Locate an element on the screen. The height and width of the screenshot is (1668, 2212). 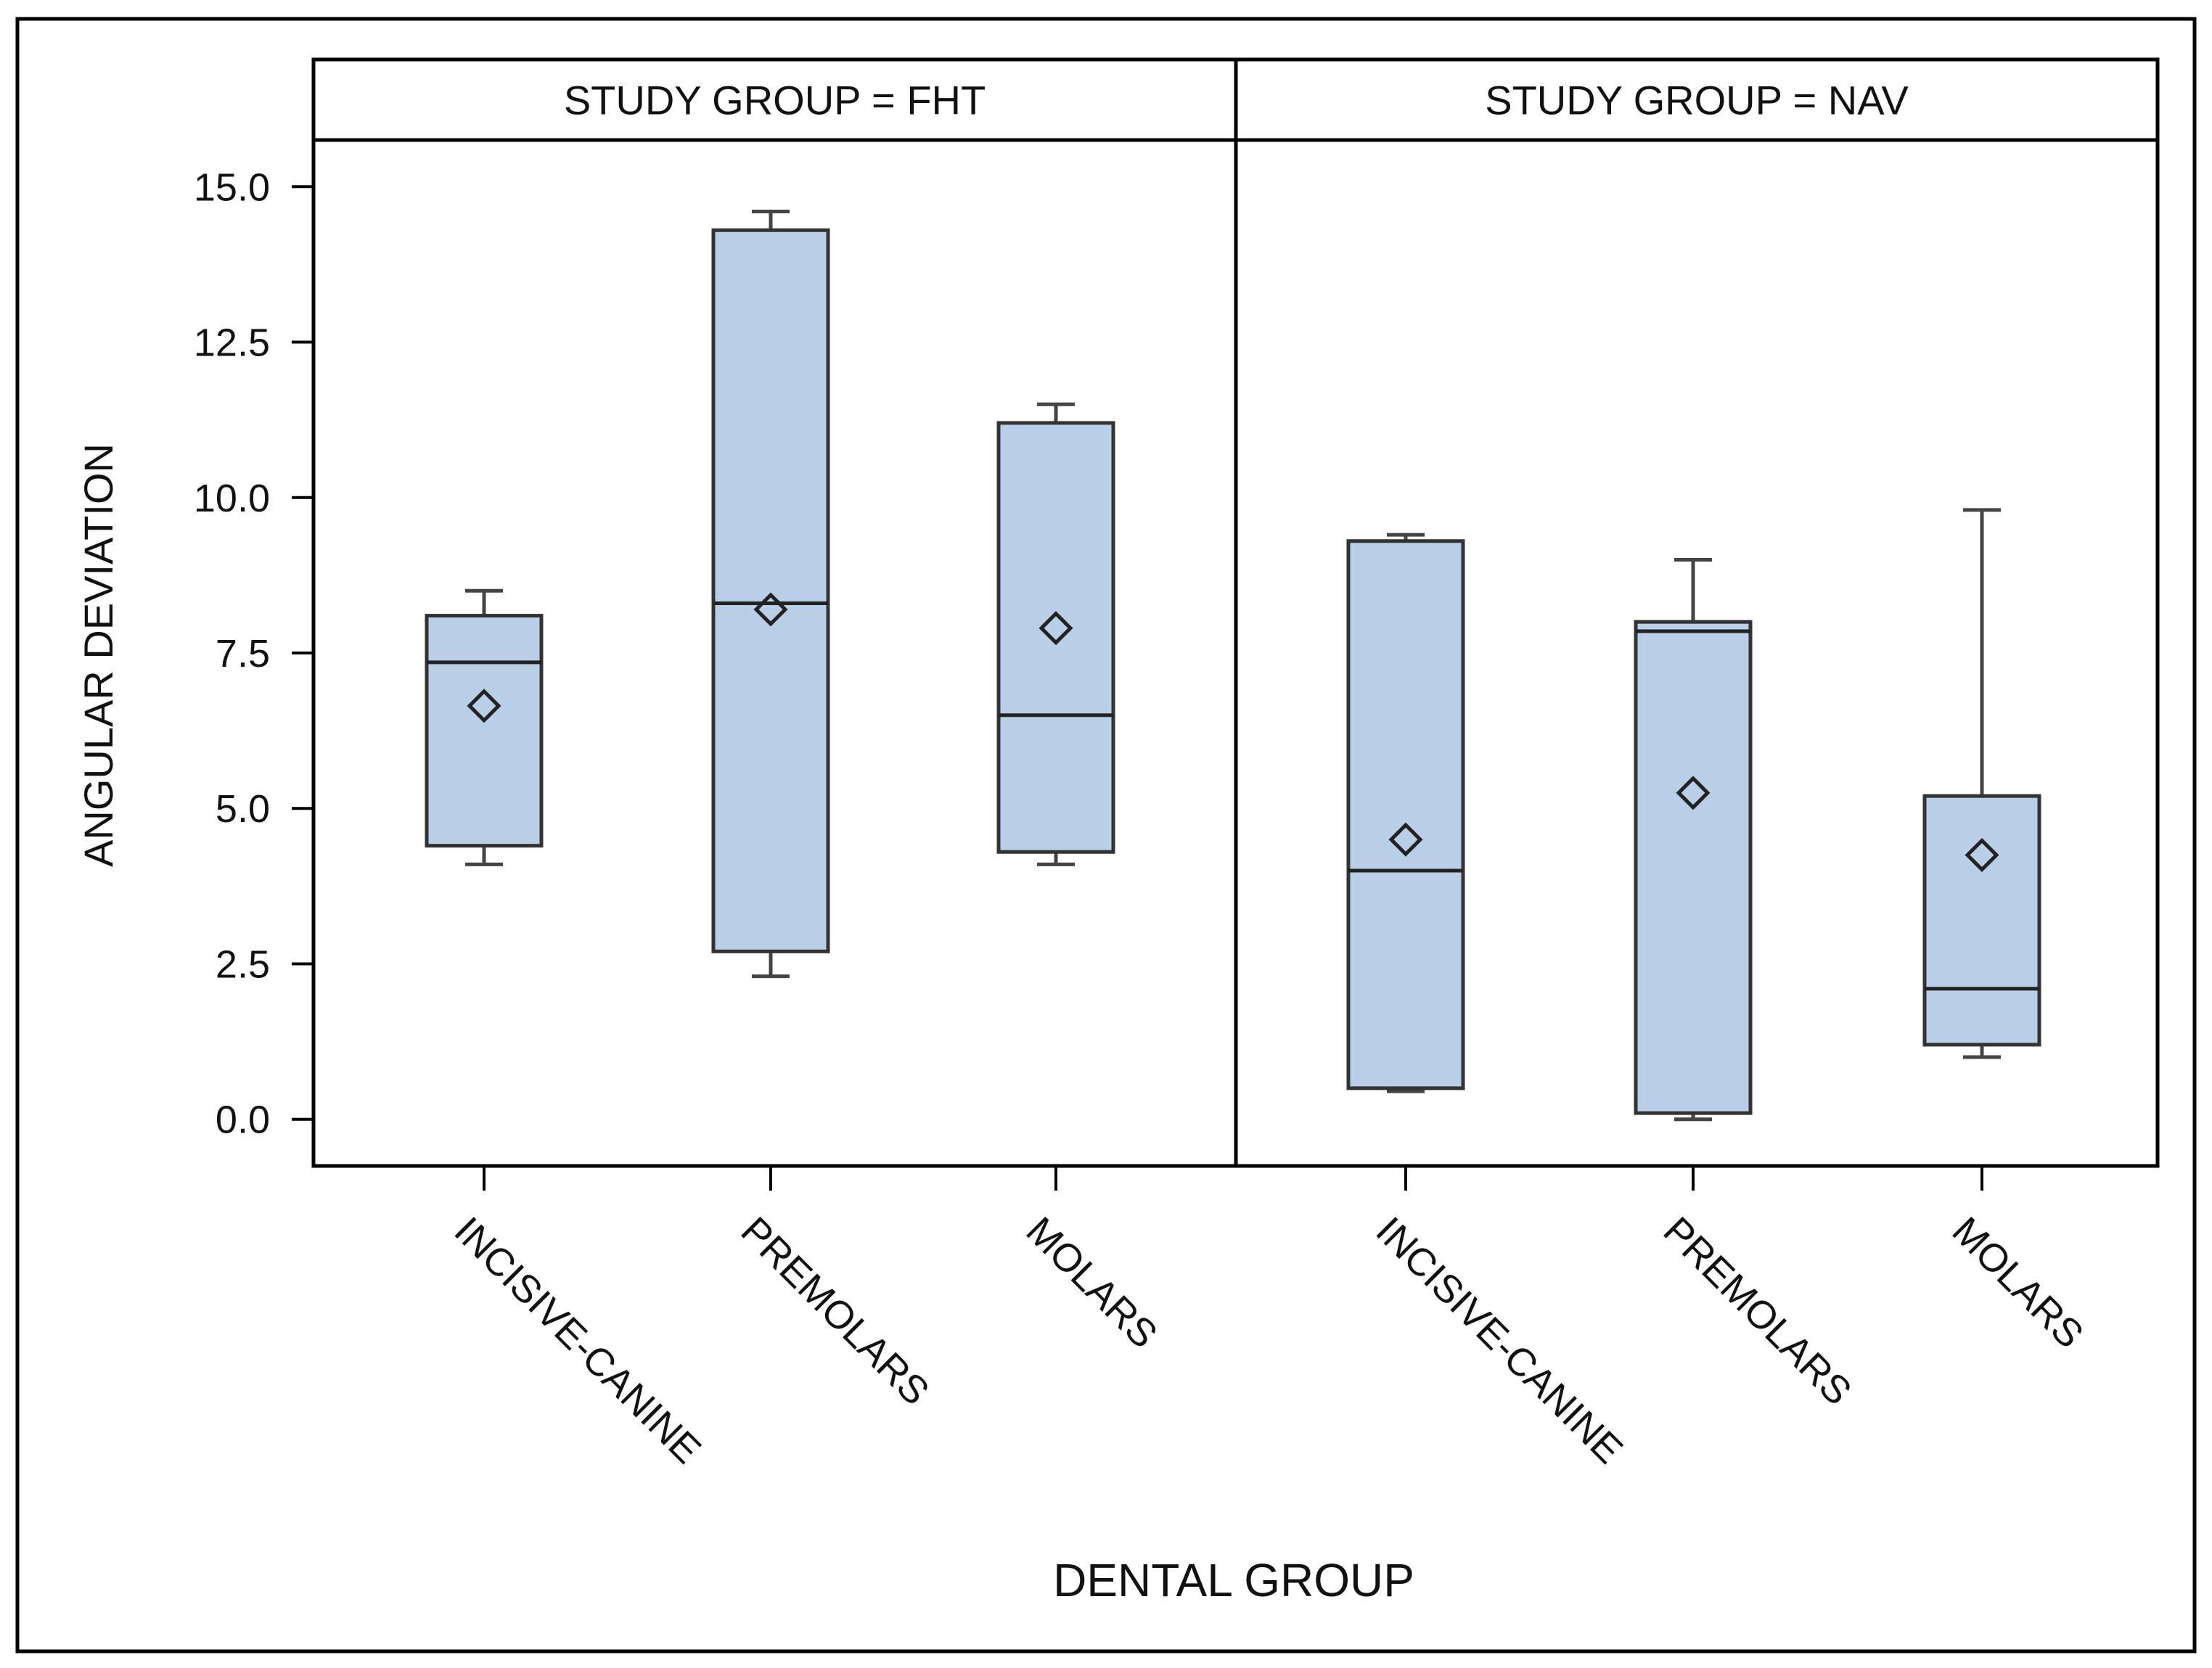
y-tick-label: 7.5 is located at coordinates (243, 653).